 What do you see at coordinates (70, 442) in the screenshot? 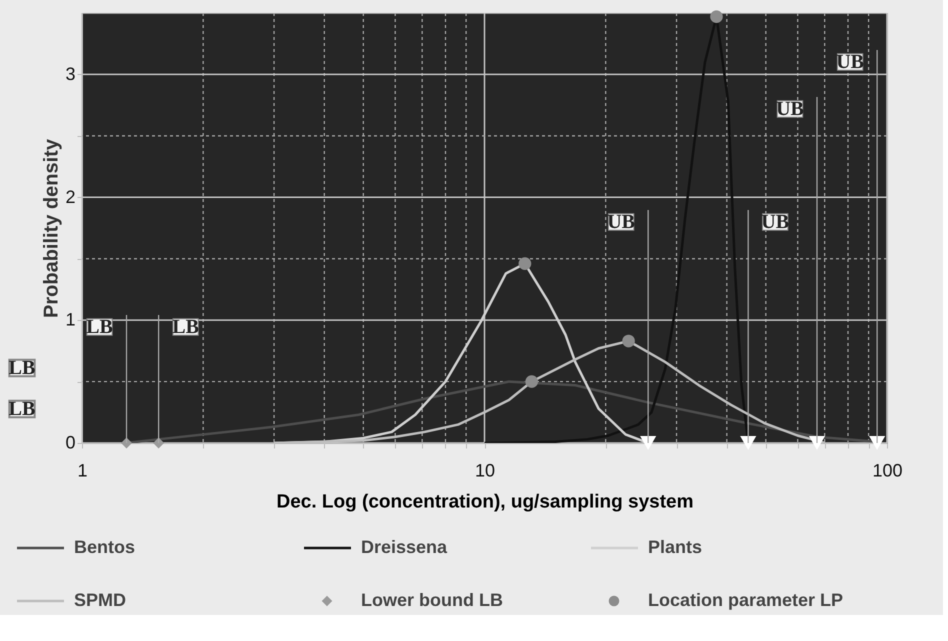
I see `y-tick-label: 0` at bounding box center [70, 442].